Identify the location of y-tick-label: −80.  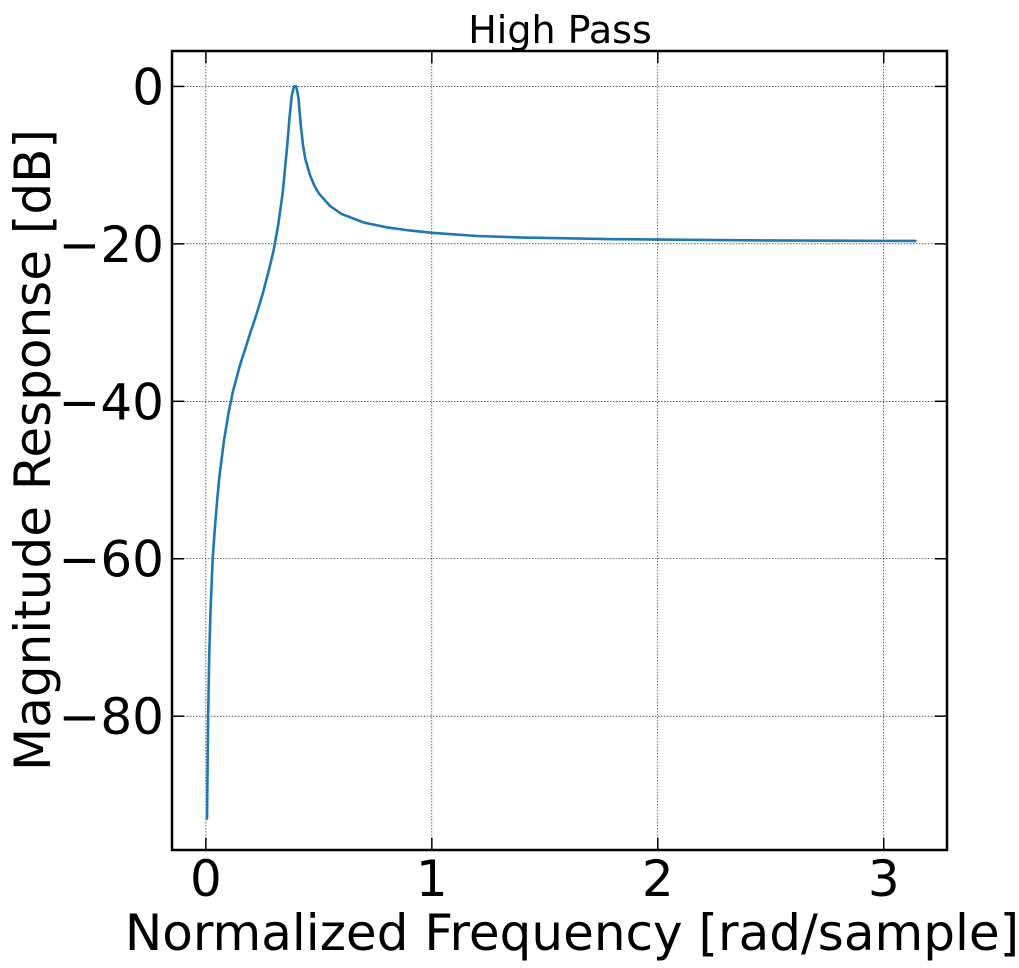
(111, 717).